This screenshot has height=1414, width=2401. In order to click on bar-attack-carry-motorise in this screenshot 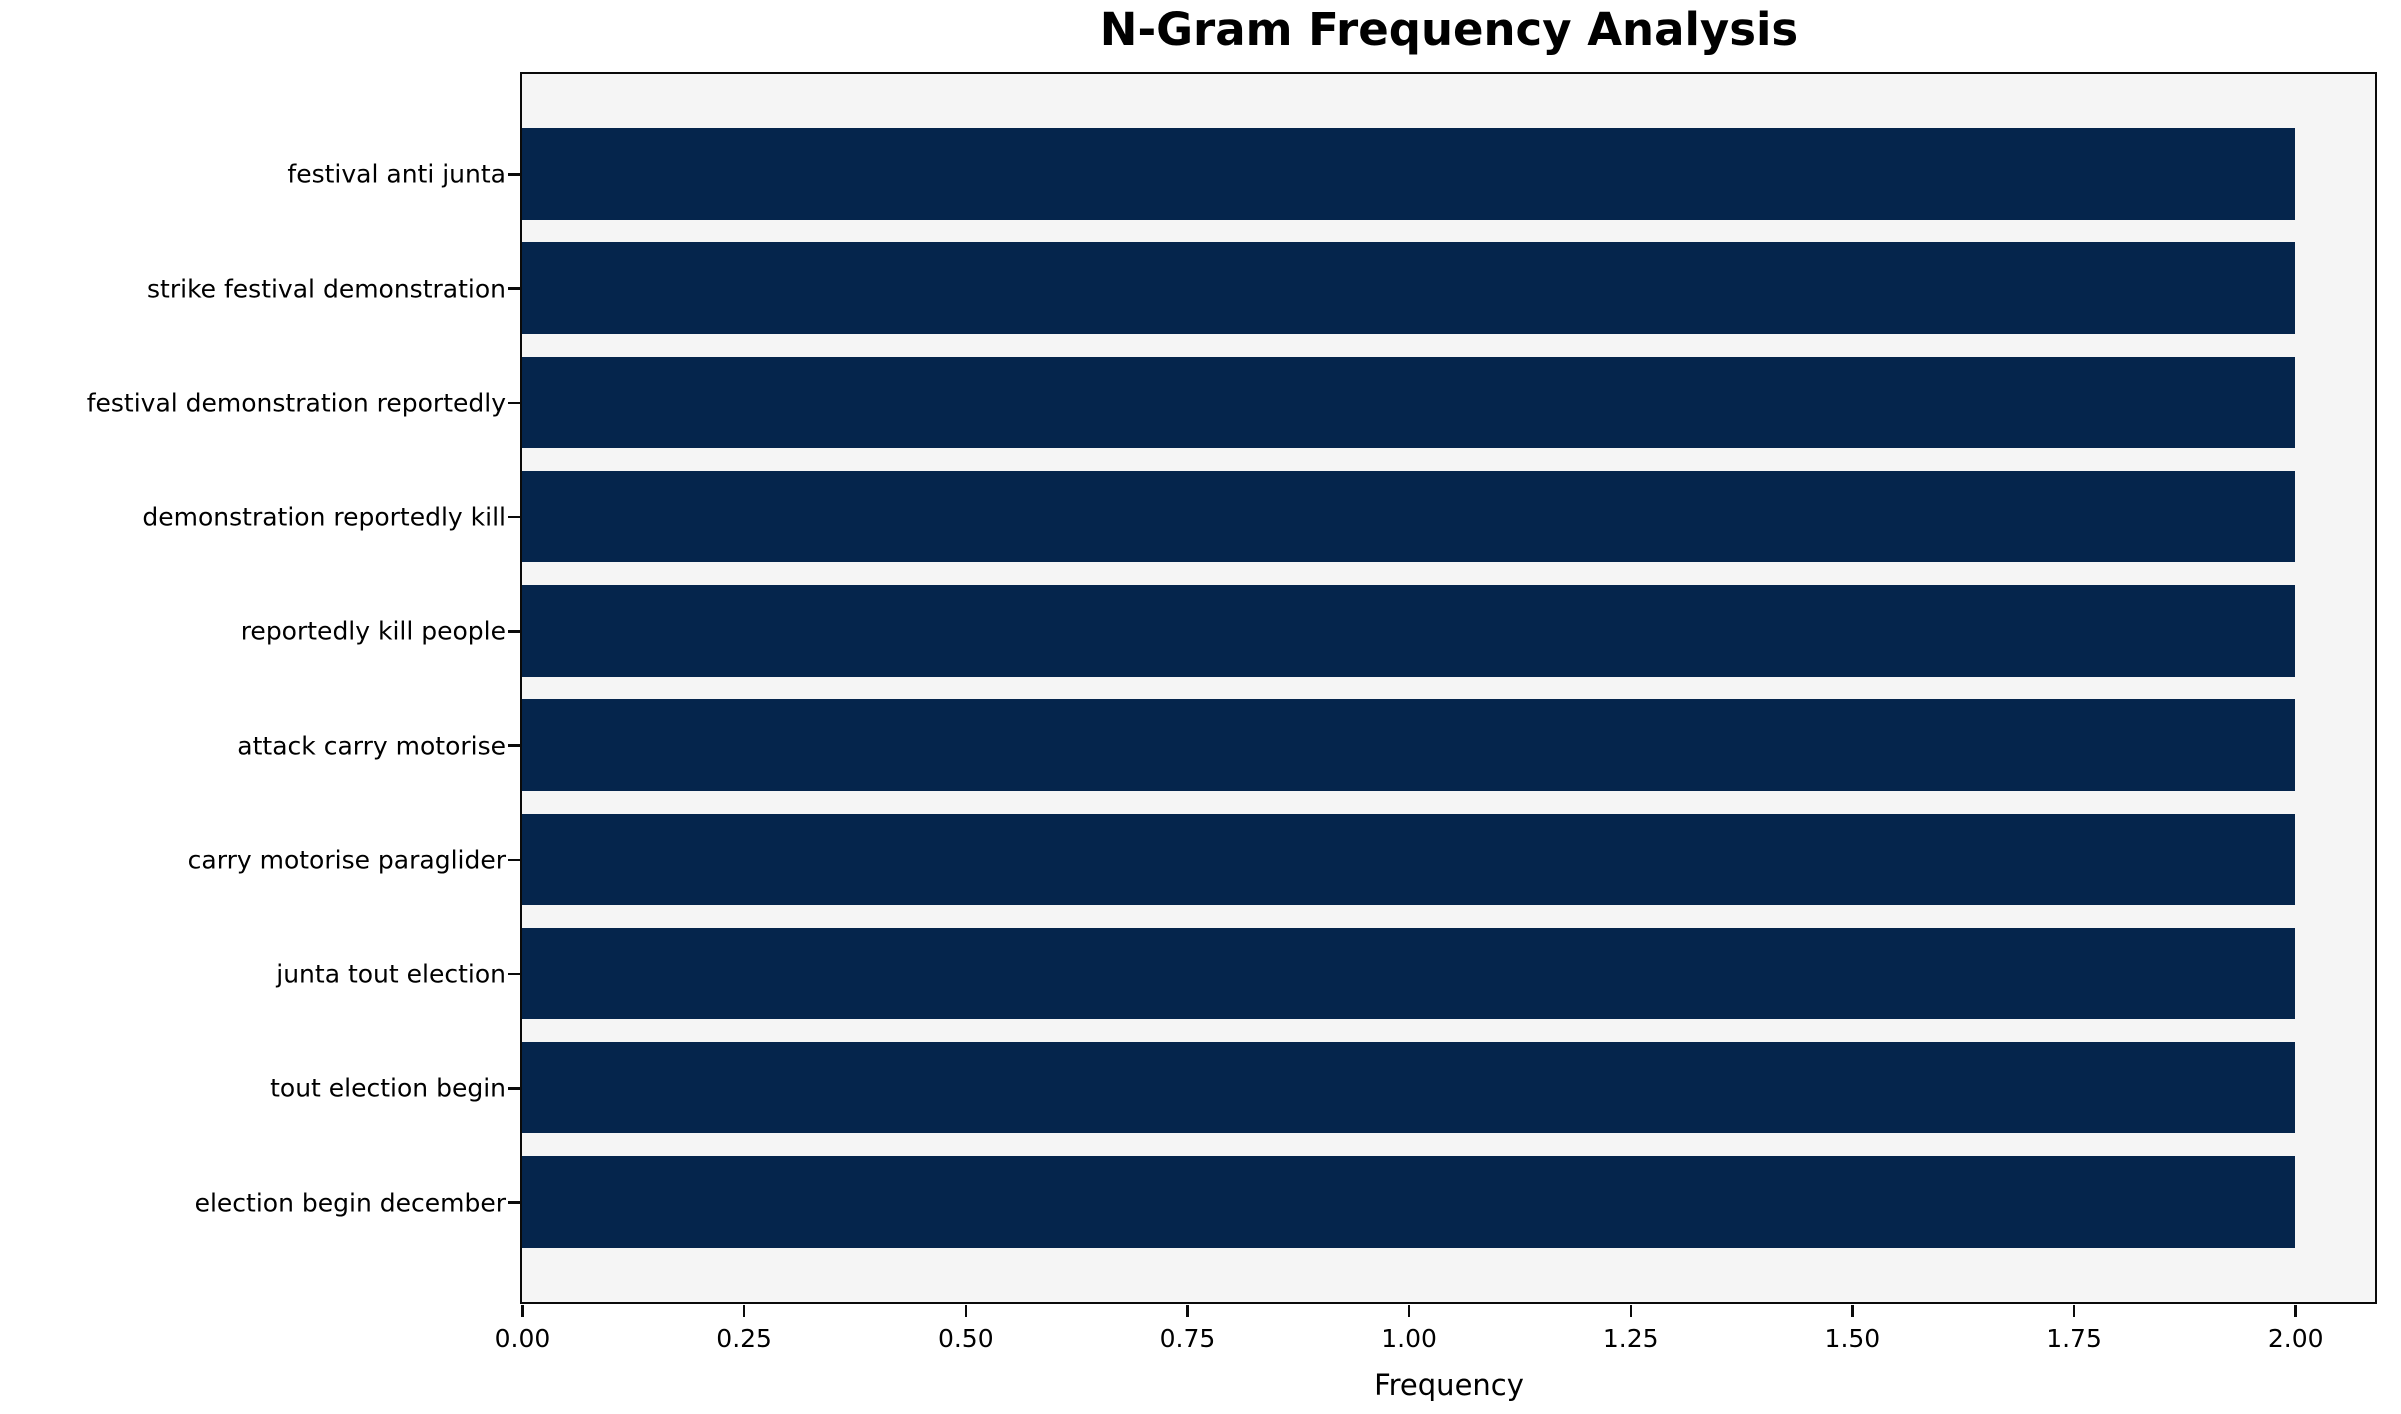, I will do `click(1409, 745)`.